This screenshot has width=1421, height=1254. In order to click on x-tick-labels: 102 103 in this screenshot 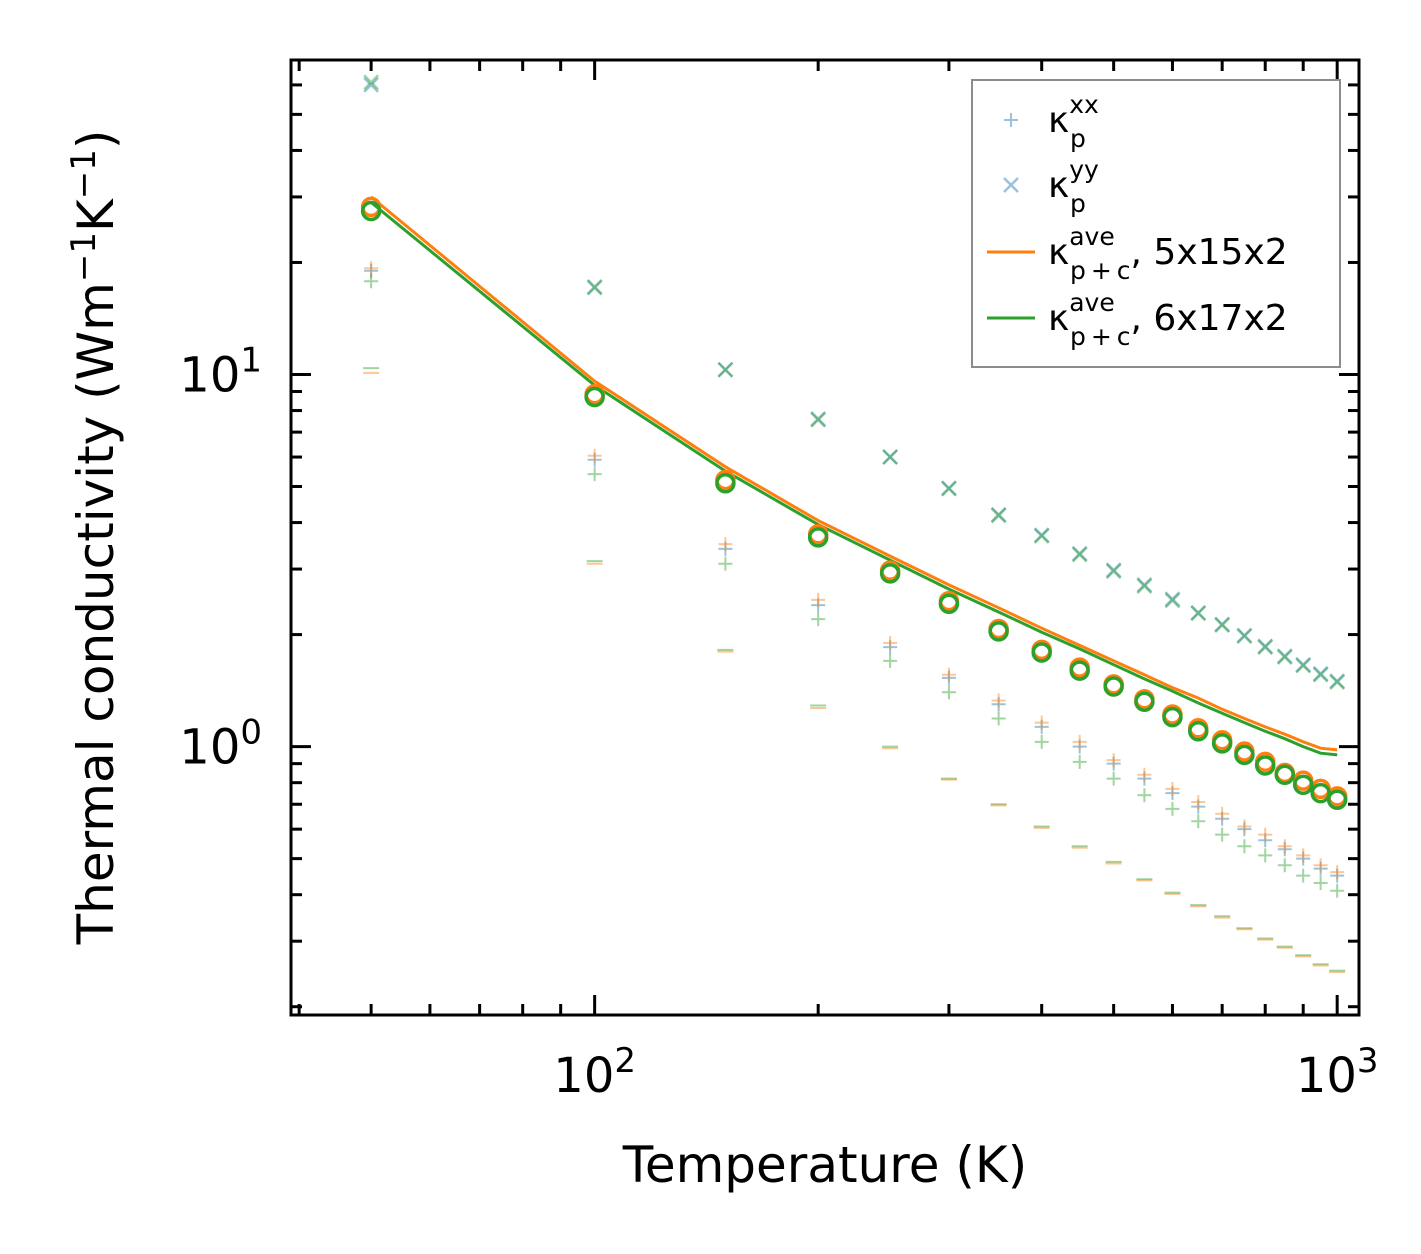, I will do `click(965, 1072)`.